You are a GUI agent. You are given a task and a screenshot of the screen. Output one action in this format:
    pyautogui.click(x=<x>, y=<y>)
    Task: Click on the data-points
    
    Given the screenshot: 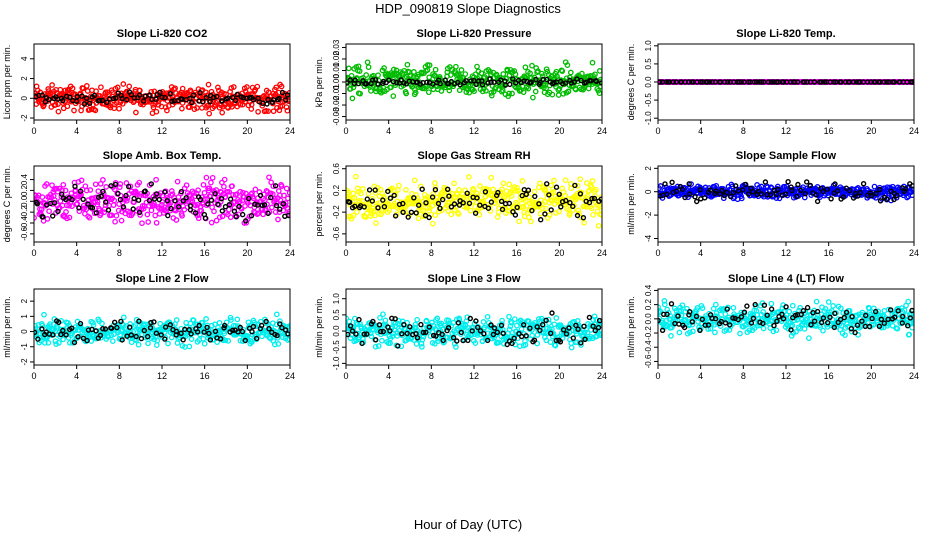 What is the action you would take?
    pyautogui.click(x=786, y=319)
    